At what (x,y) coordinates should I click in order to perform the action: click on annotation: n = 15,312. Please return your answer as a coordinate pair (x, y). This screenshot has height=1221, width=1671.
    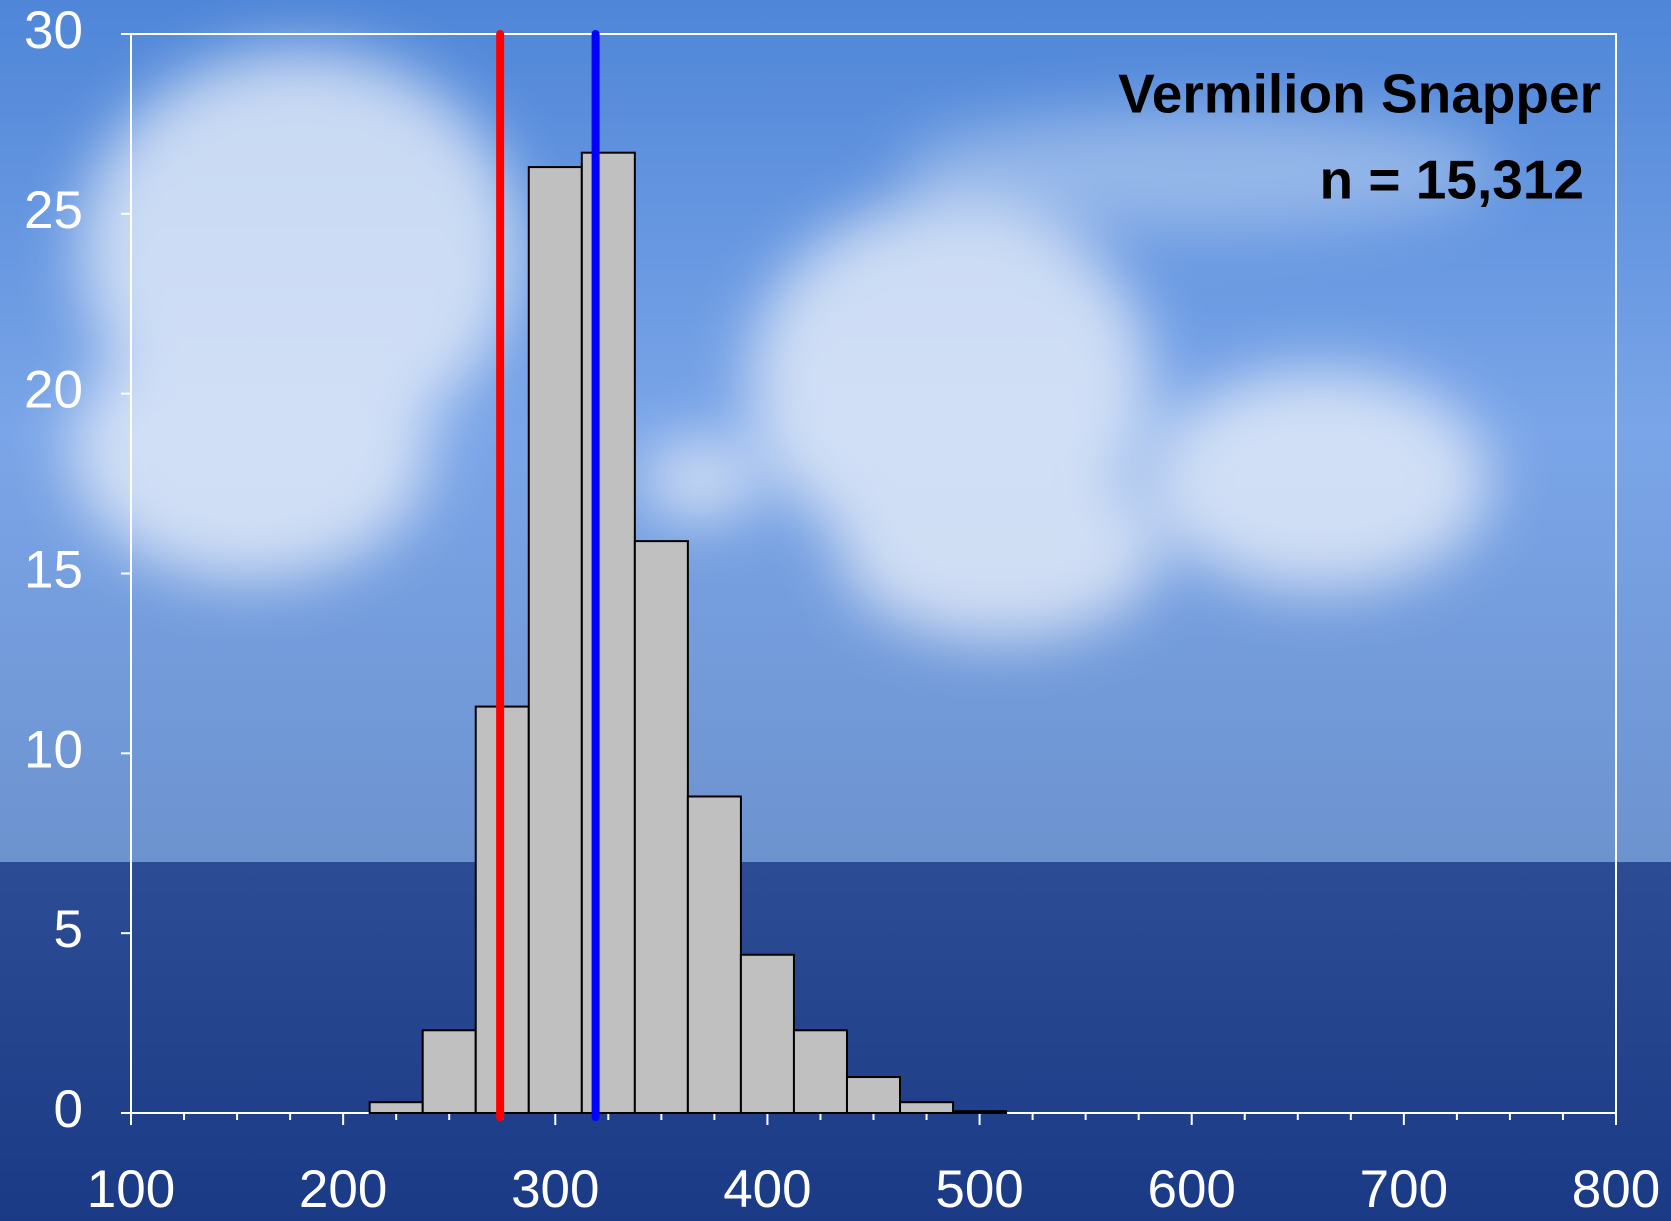
    Looking at the image, I should click on (1452, 180).